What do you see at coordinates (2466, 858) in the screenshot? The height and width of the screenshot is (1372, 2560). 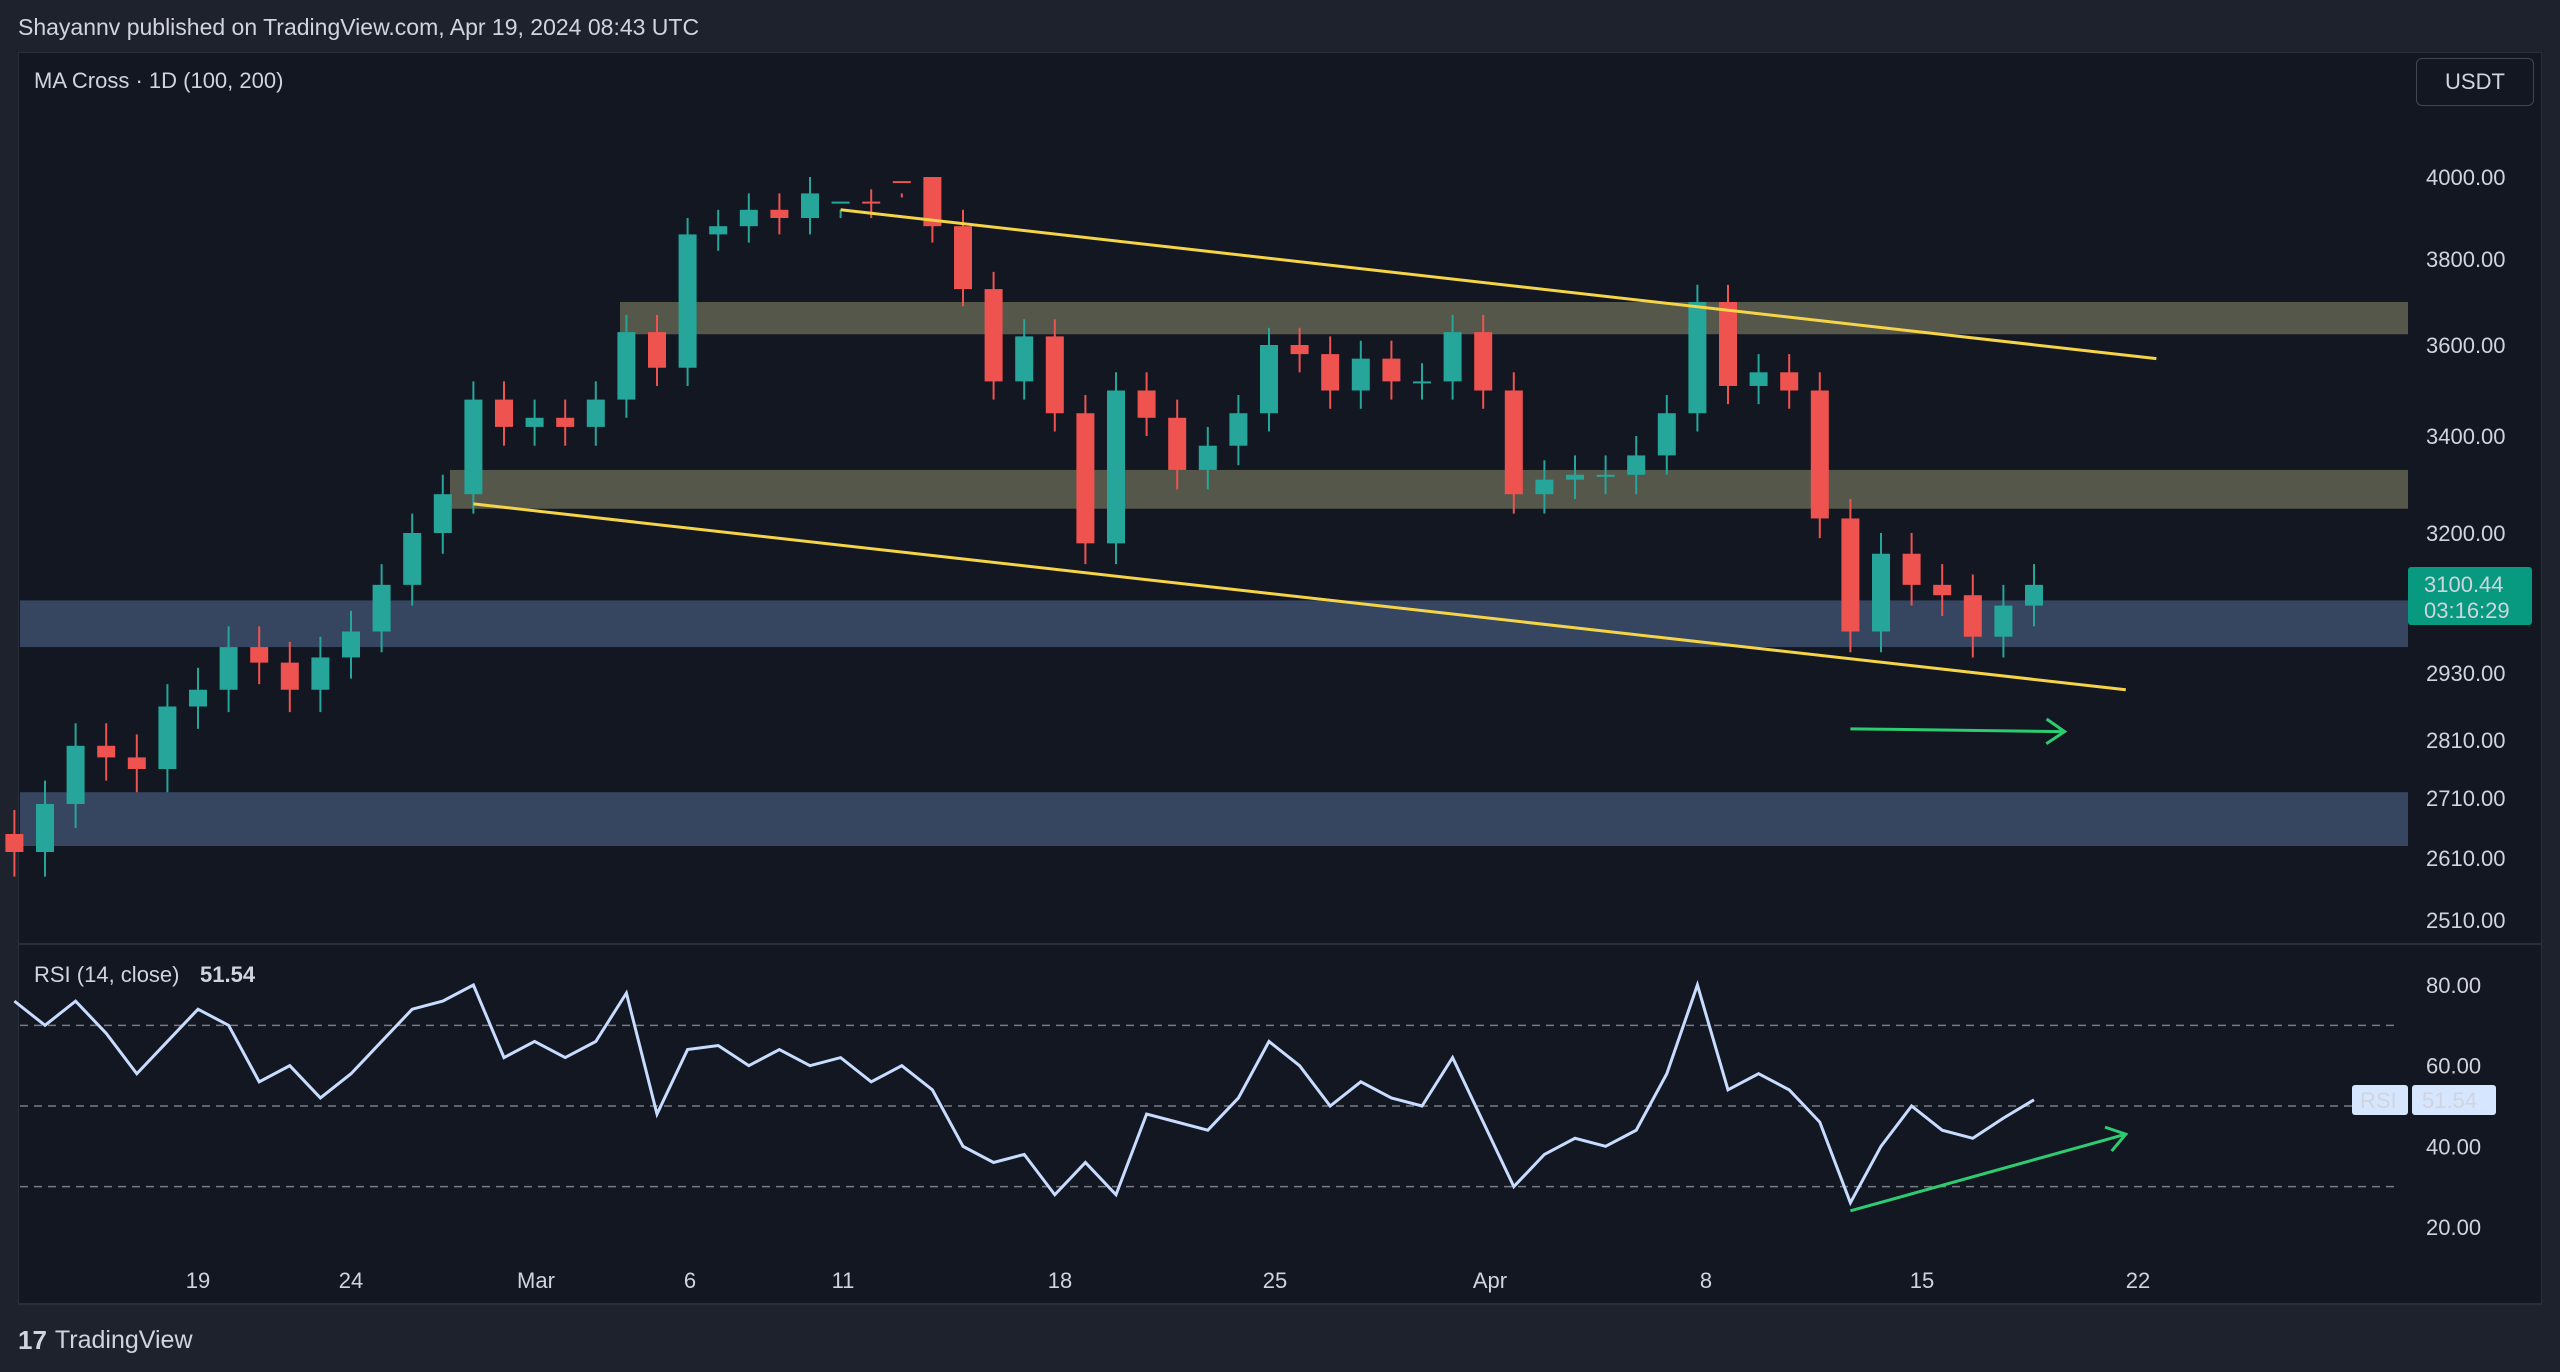 I see `price-tick-label: 2610.00` at bounding box center [2466, 858].